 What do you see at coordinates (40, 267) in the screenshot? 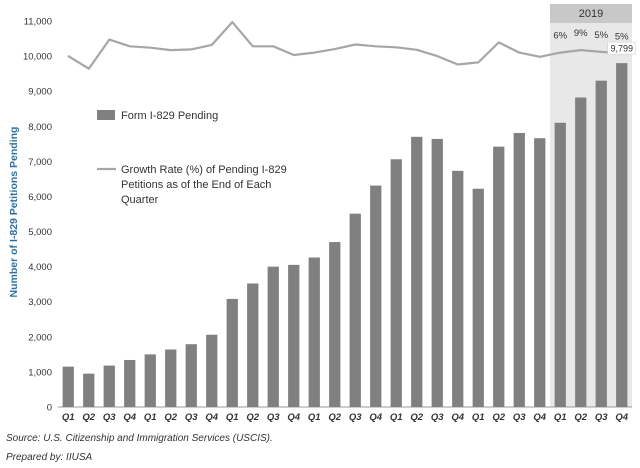
I see `y-tick-label: 4,000` at bounding box center [40, 267].